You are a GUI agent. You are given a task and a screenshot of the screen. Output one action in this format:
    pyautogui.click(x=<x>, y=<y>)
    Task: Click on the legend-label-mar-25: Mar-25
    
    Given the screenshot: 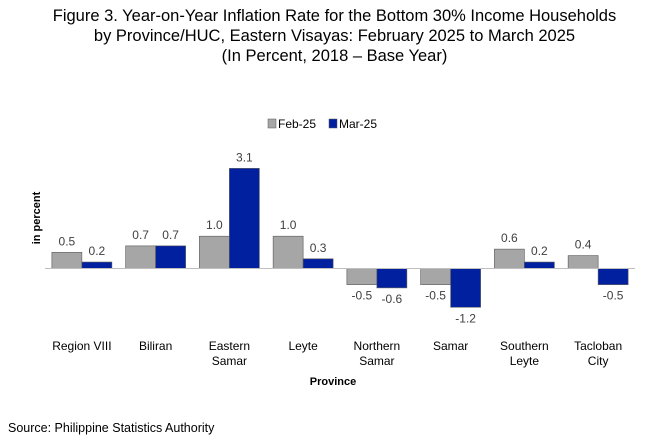 What is the action you would take?
    pyautogui.click(x=358, y=124)
    